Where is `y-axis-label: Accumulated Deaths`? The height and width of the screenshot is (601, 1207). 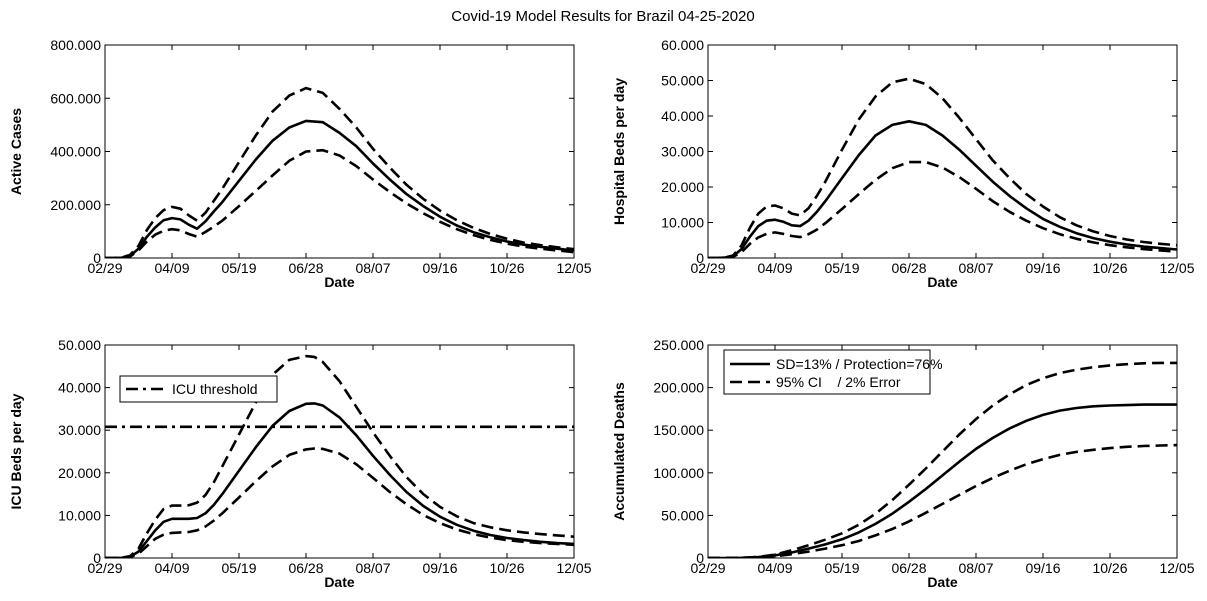
y-axis-label: Accumulated Deaths is located at coordinates (619, 451).